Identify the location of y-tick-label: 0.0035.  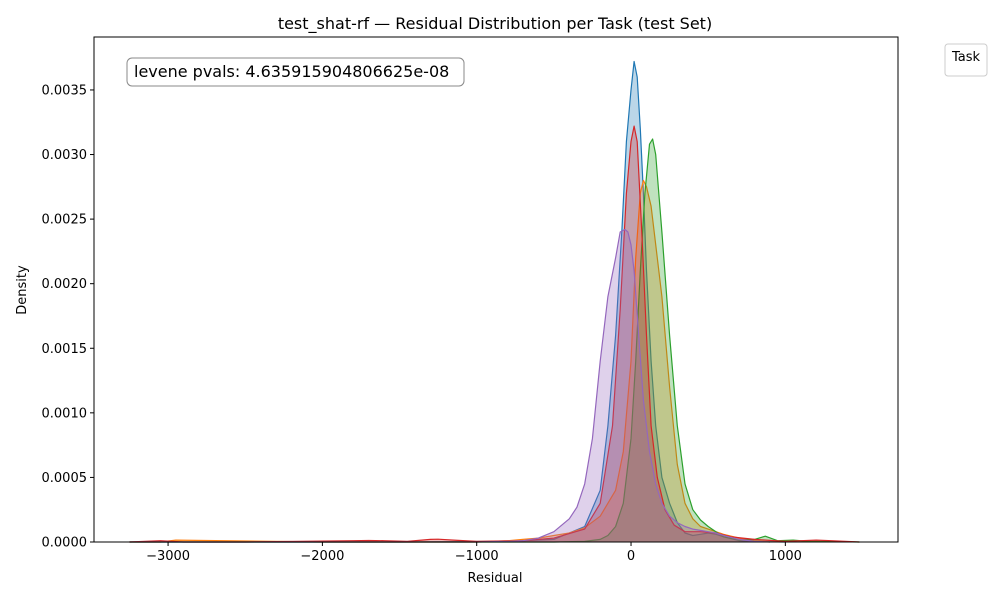
(65, 90).